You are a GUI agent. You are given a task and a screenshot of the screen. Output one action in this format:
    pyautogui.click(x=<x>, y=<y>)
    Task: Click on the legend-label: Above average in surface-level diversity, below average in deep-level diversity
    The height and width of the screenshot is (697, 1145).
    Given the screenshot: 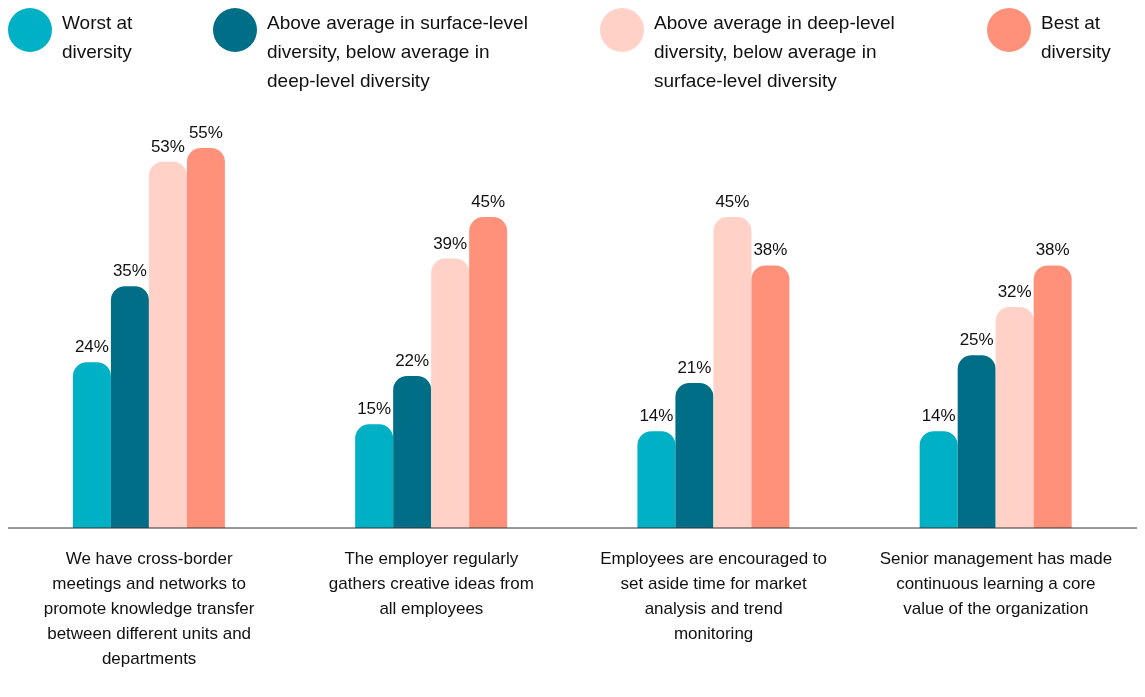 What is the action you would take?
    pyautogui.click(x=398, y=52)
    